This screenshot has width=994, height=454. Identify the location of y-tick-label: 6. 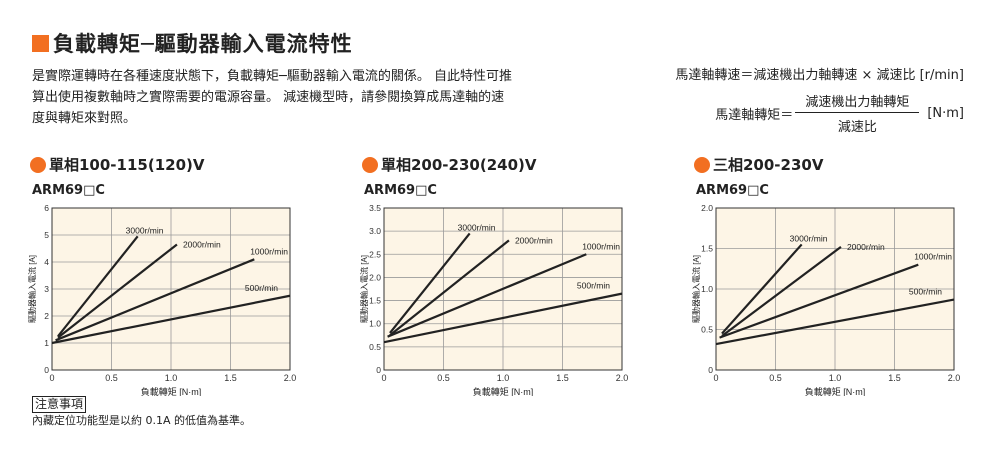
(46, 208).